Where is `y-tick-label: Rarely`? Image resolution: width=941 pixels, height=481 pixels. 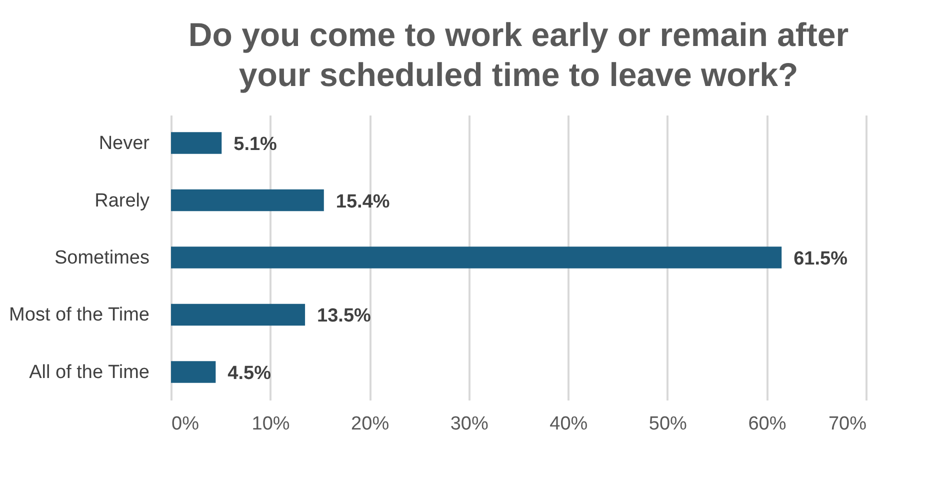
y-tick-label: Rarely is located at coordinates (122, 201).